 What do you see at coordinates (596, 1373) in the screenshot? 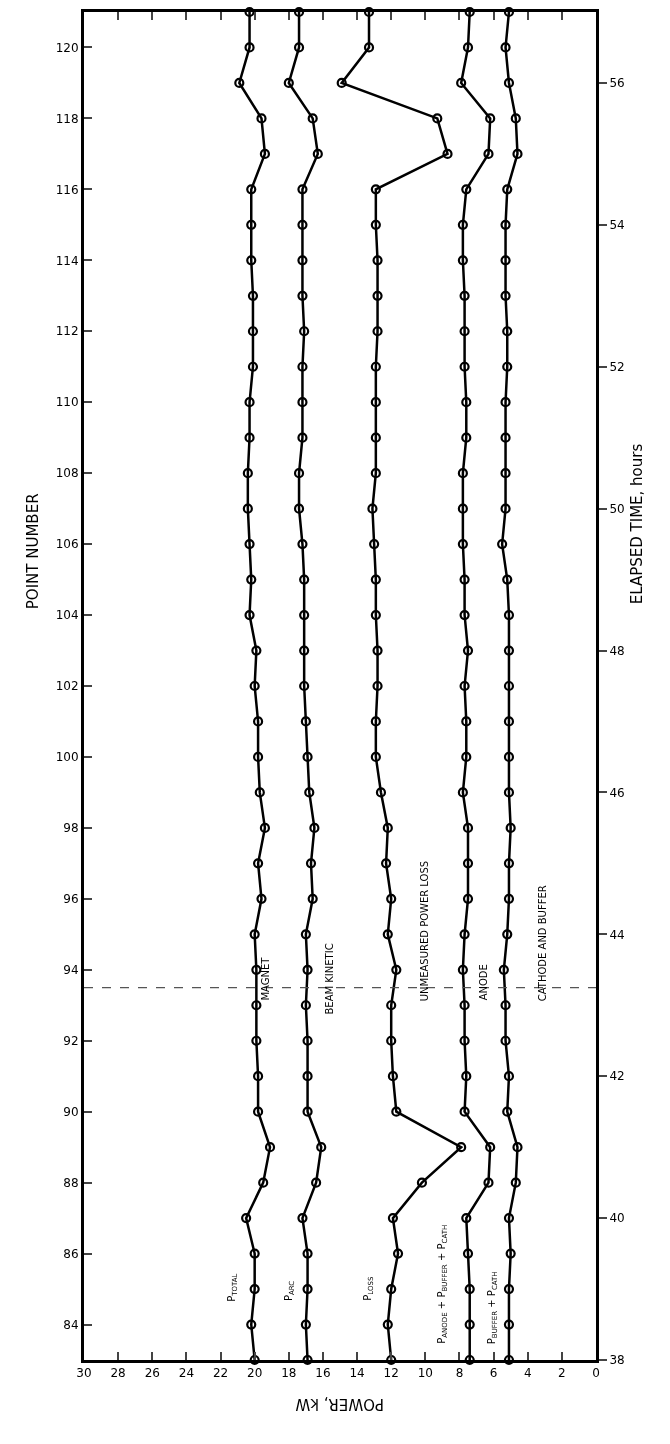
I see `x-tick-label: 0` at bounding box center [596, 1373].